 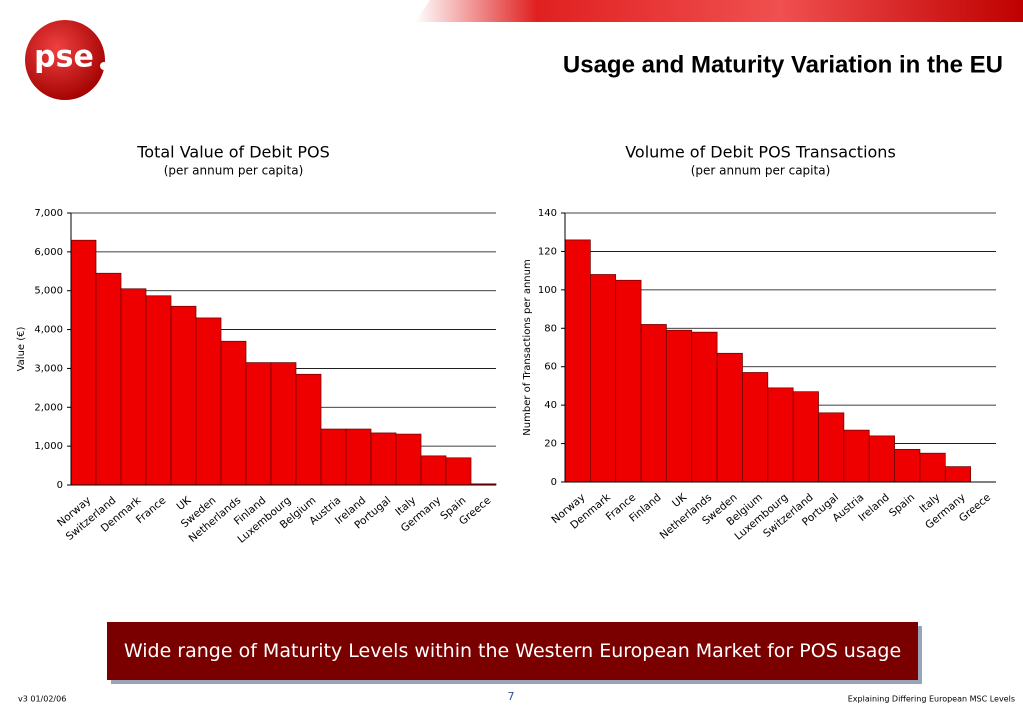 I want to click on logo-text: pse, so click(x=64, y=57).